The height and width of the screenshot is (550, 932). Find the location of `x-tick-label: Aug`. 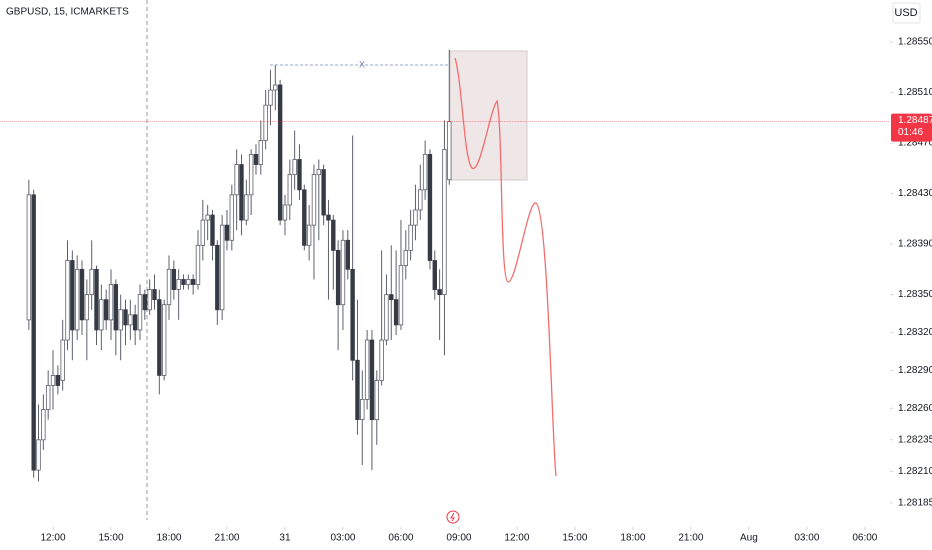

x-tick-label: Aug is located at coordinates (749, 538).